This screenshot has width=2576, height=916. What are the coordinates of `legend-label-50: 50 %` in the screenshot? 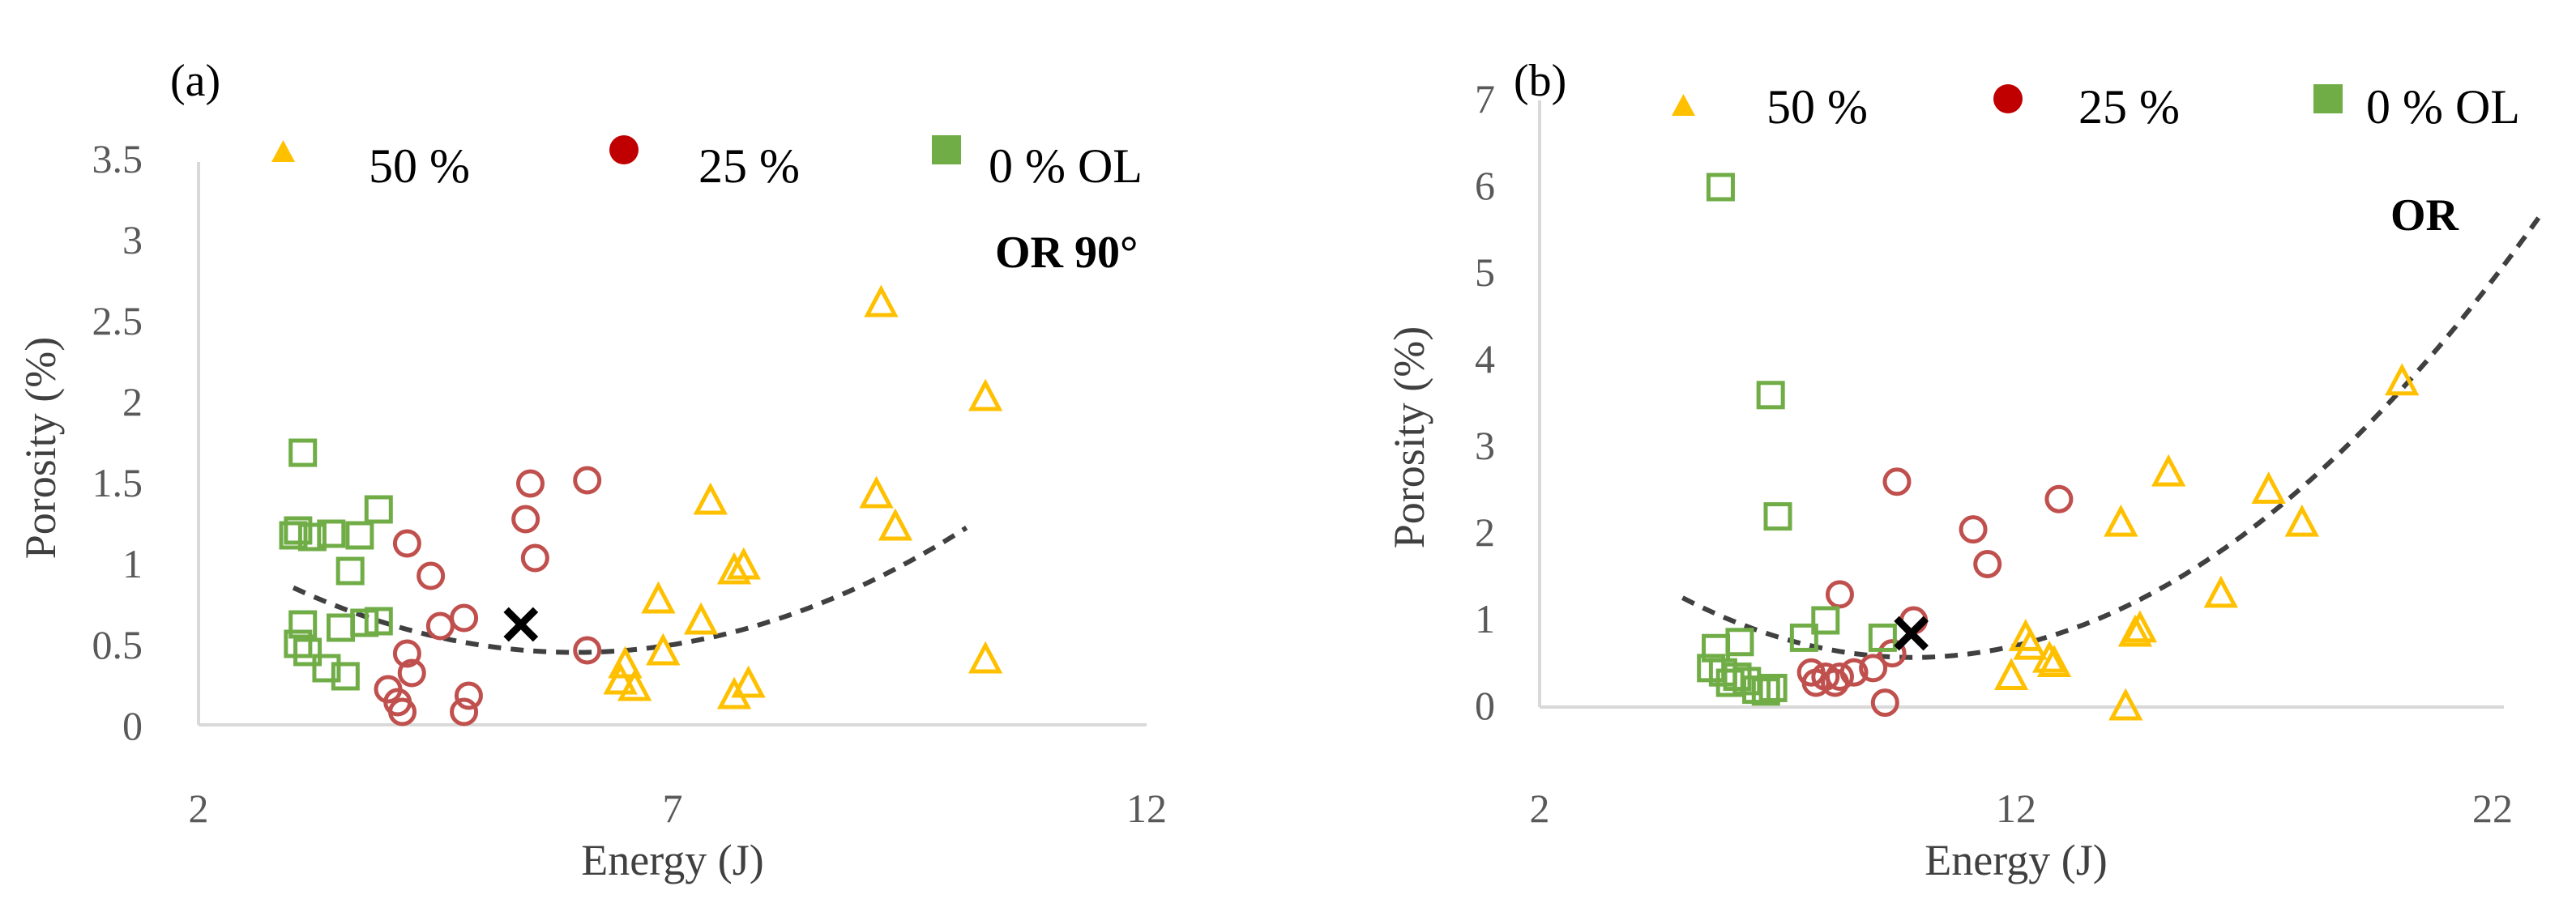 It's located at (419, 166).